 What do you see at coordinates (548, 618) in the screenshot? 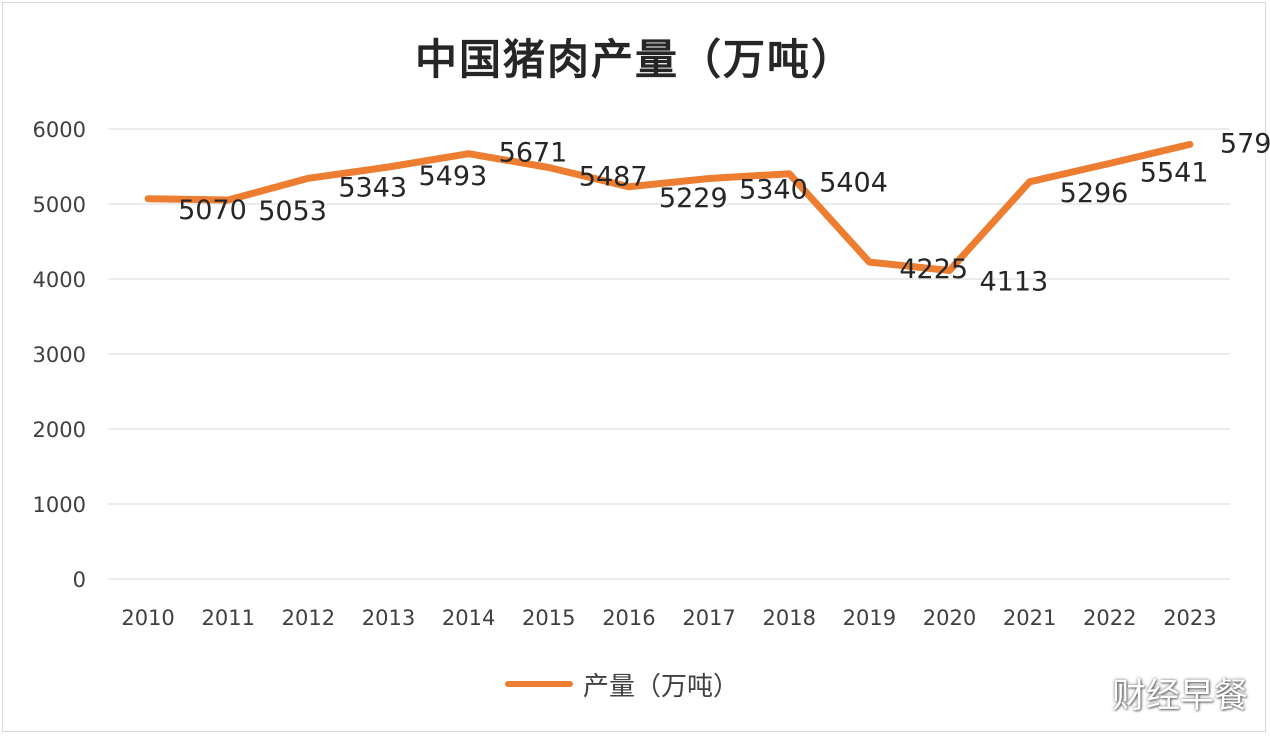
I see `x-tick-label: 2015` at bounding box center [548, 618].